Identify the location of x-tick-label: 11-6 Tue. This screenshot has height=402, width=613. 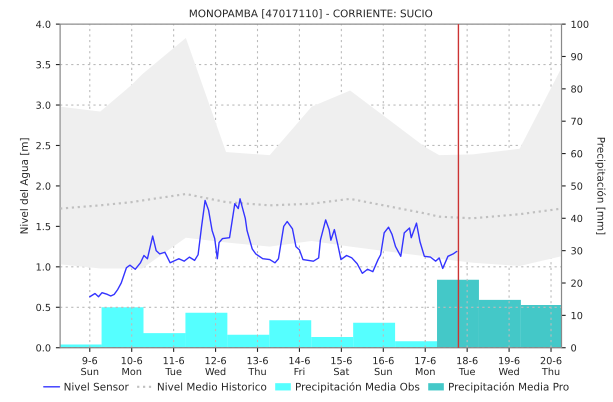
(174, 366).